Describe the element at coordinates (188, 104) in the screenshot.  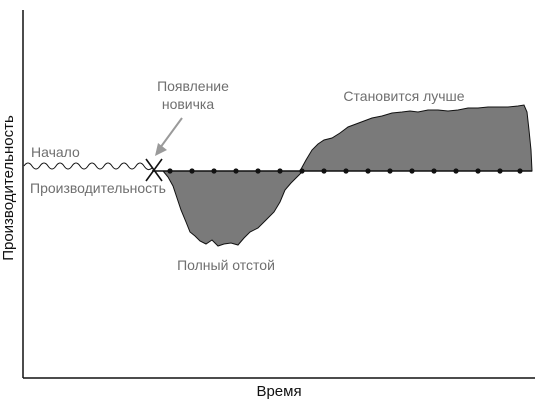
I see `newcomer-label-line2: новичка` at that location.